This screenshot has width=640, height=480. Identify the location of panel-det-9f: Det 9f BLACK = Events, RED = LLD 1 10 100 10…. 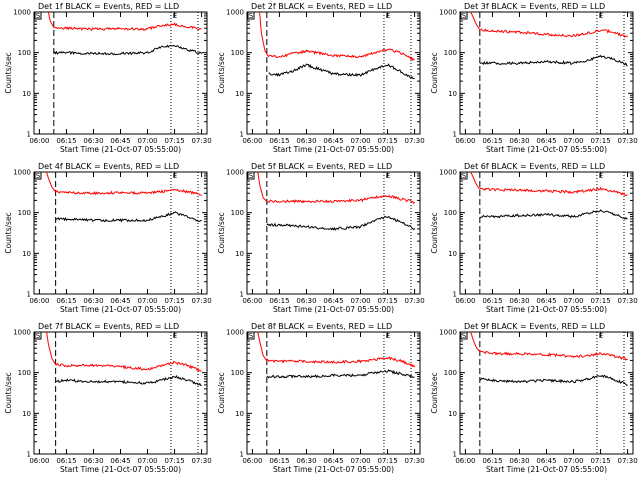
(534, 398).